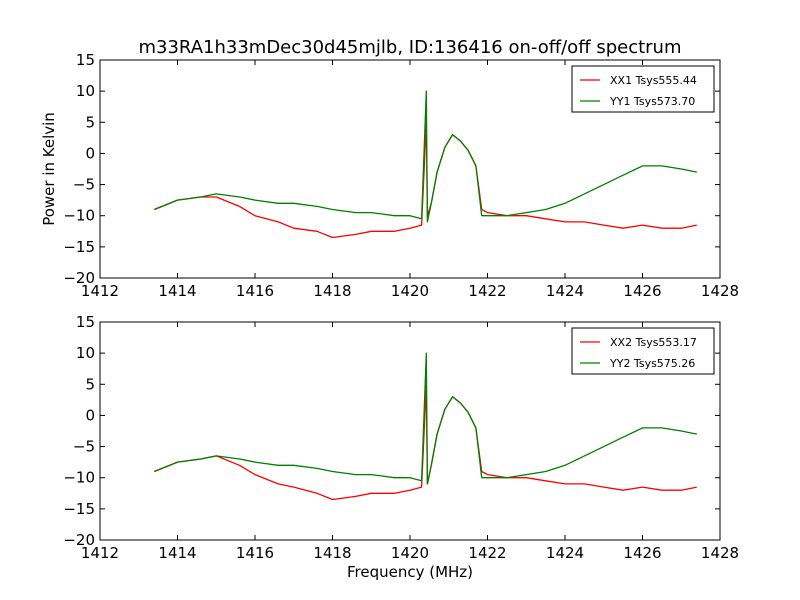 The height and width of the screenshot is (600, 800). I want to click on legend-label: YY1 Tsys573.70, so click(652, 101).